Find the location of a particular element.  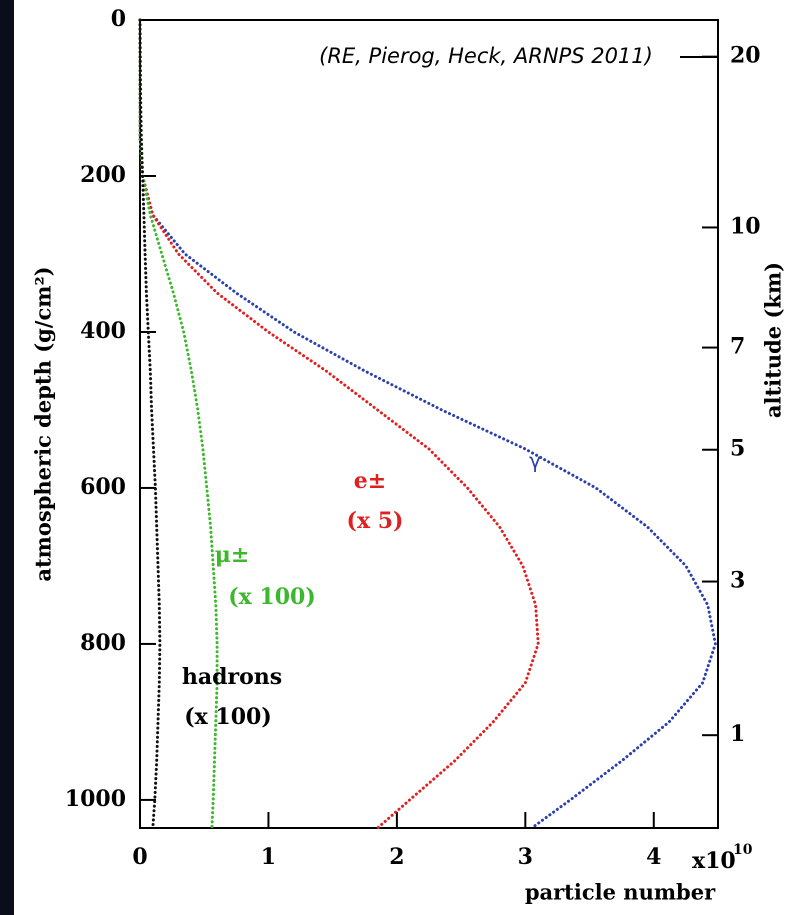

y-tick-label: 200 is located at coordinates (103, 175).